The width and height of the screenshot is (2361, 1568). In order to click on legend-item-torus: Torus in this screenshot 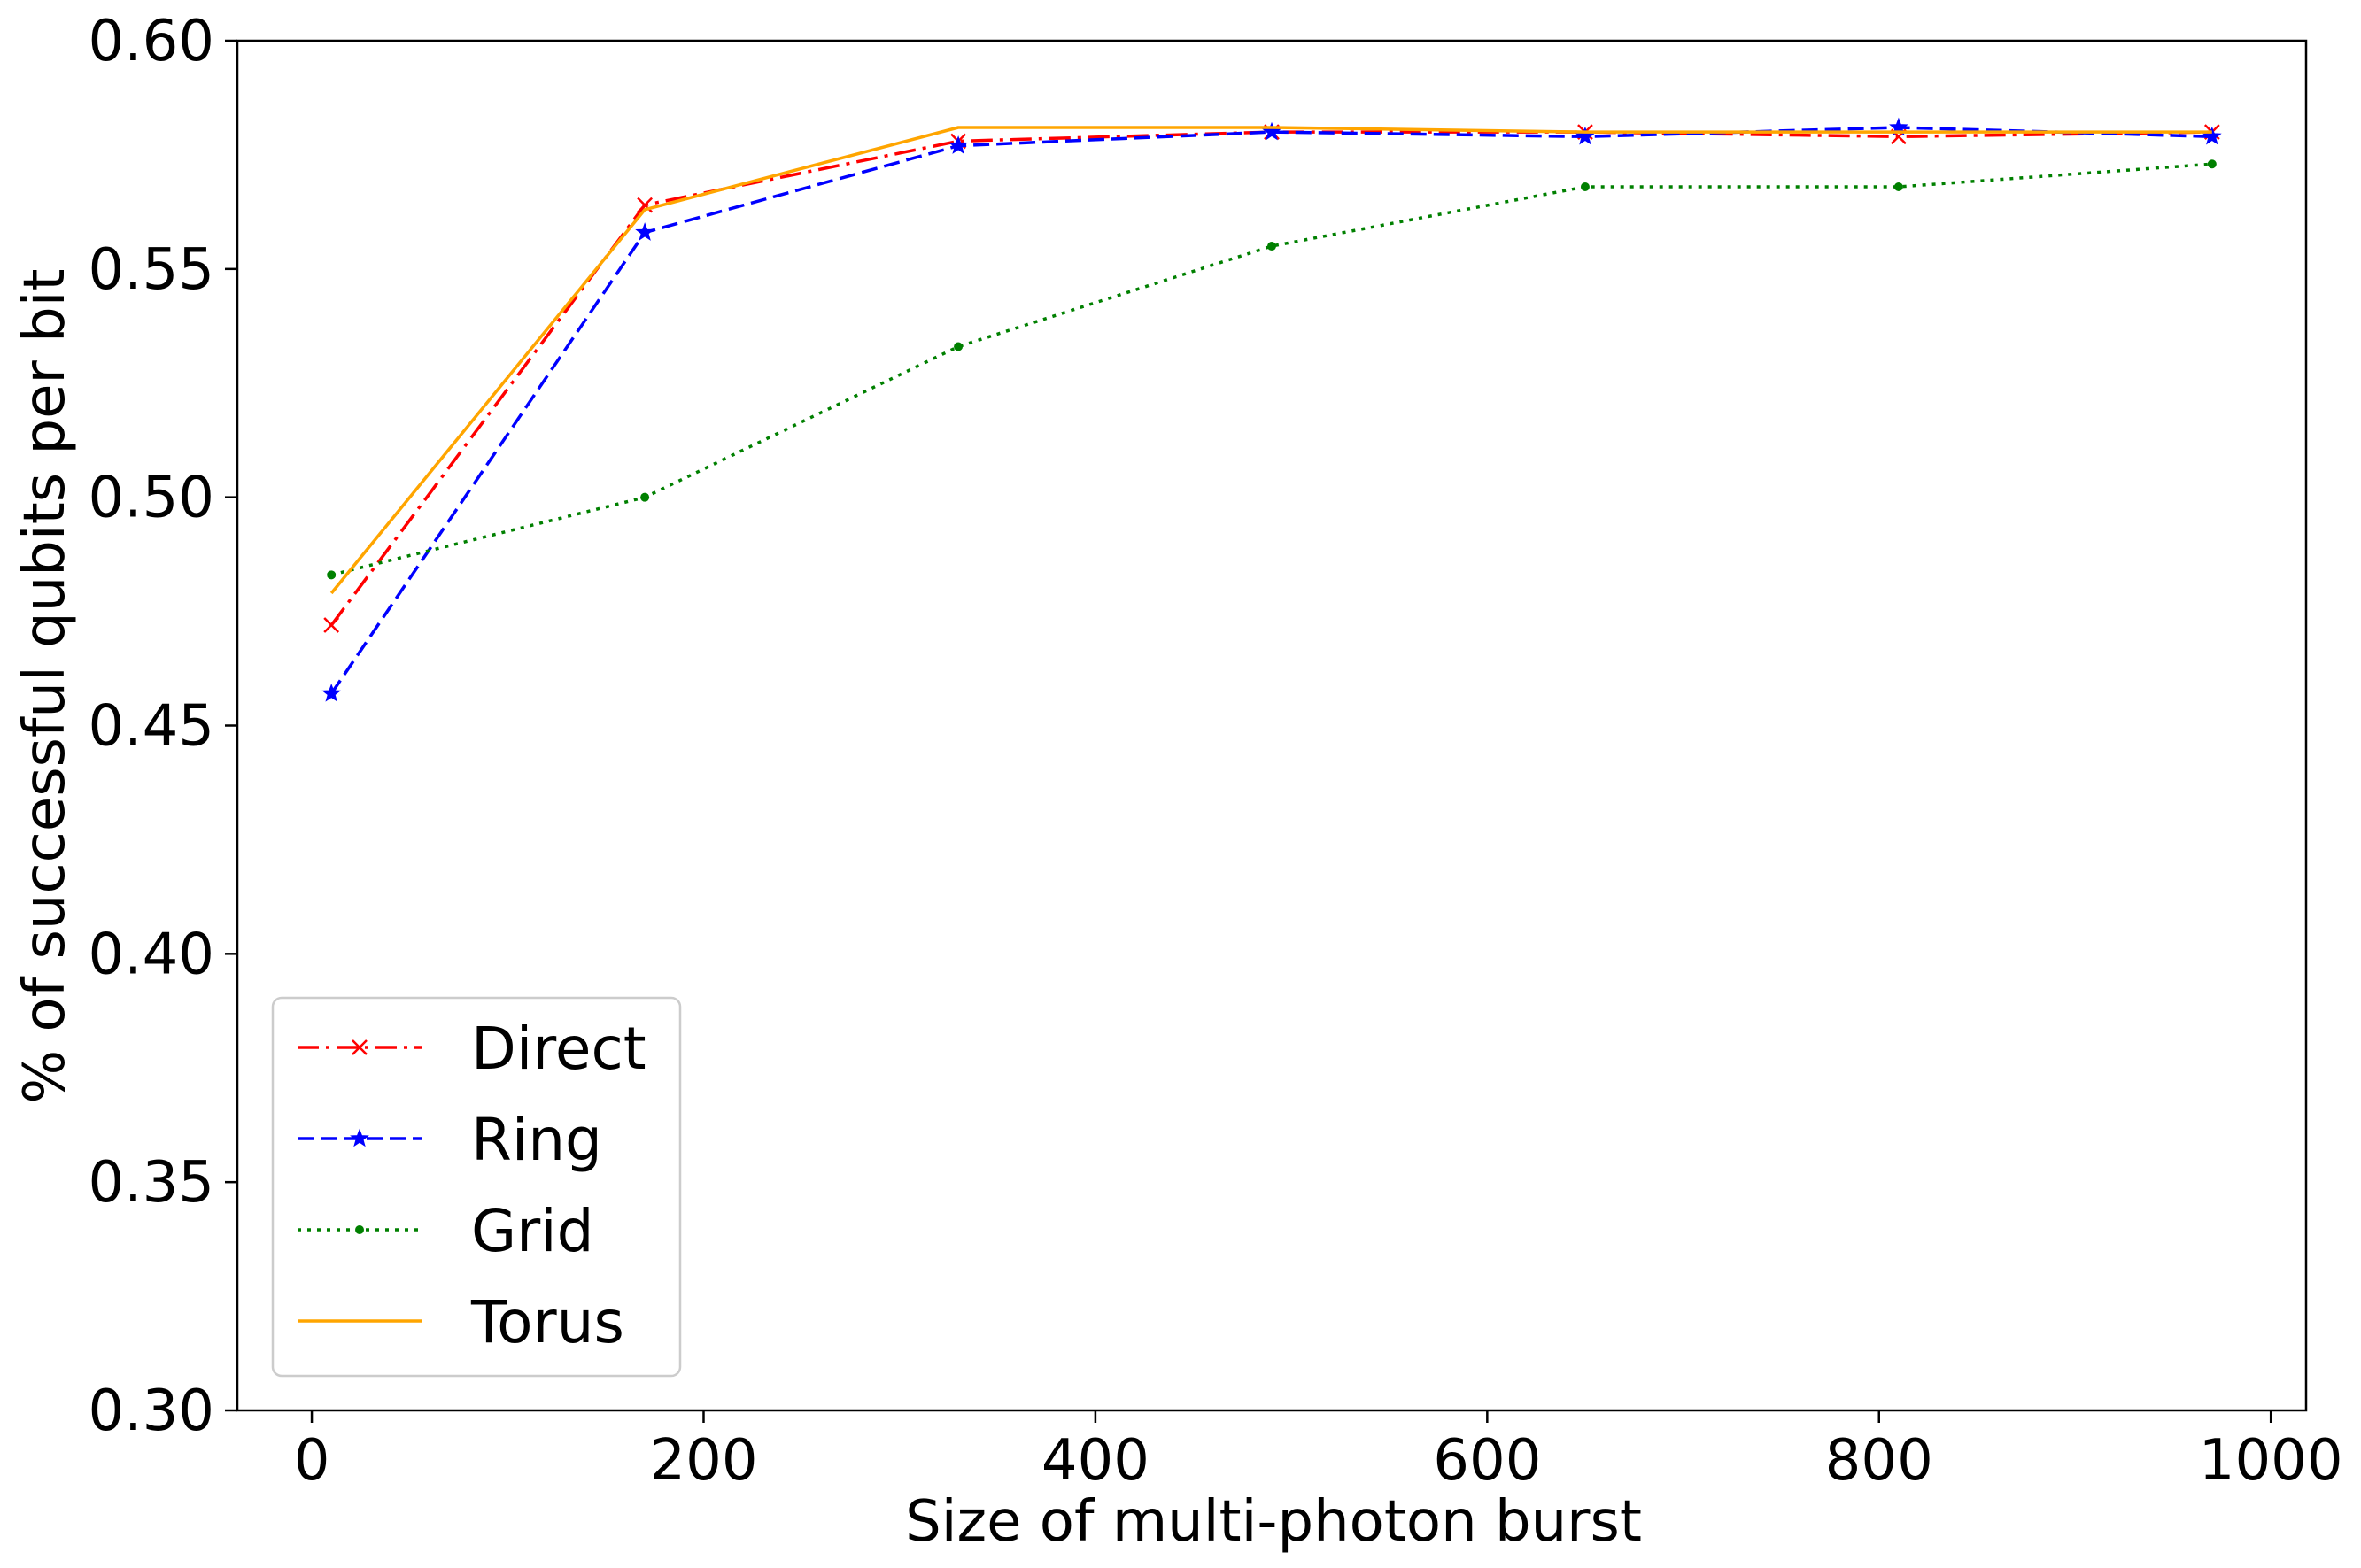, I will do `click(461, 1322)`.